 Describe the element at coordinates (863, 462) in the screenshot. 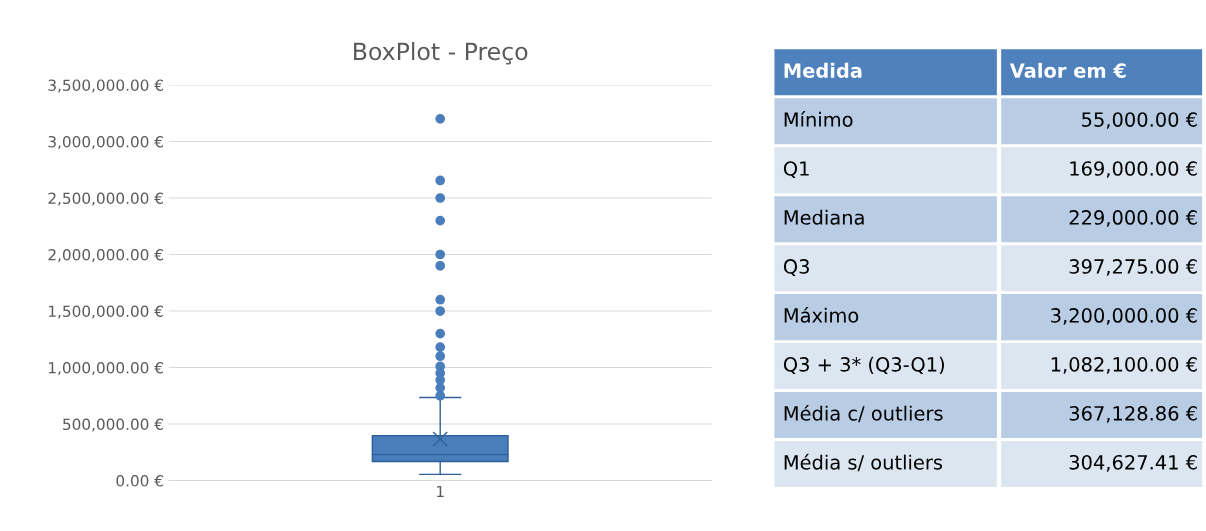

I see `text: Média s/ outliers` at that location.